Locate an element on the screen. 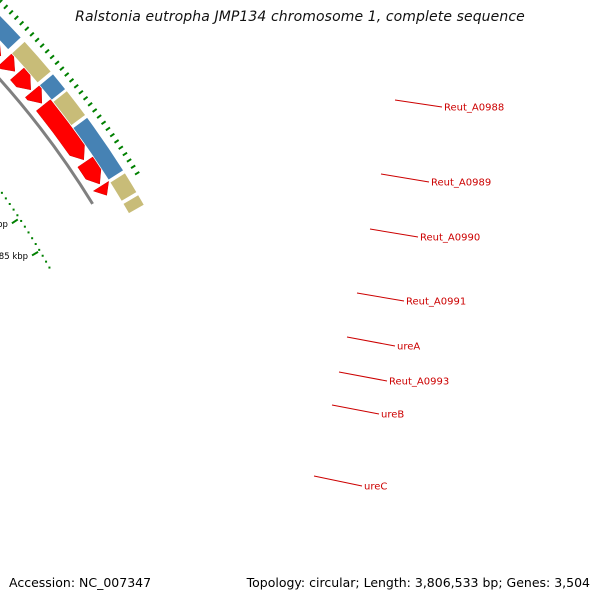 The image size is (600, 600). gene-track is located at coordinates (72, 115).